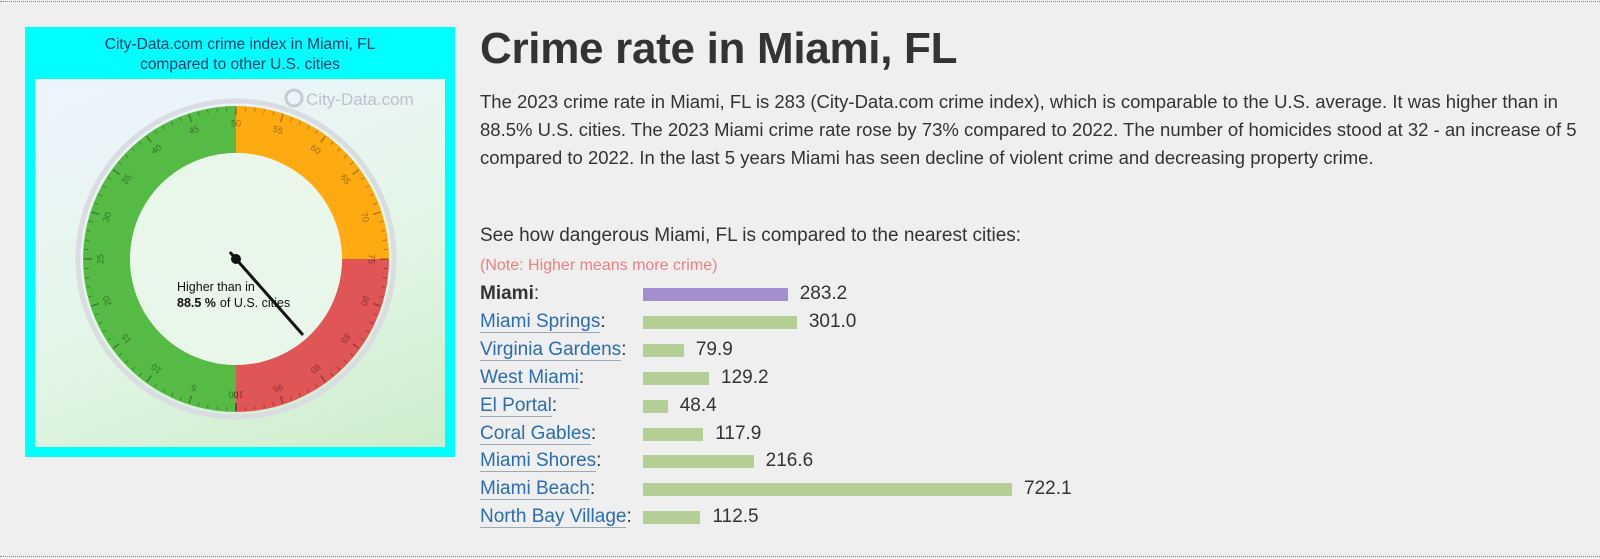  Describe the element at coordinates (312, 335) in the screenshot. I see `gauge-segment-high` at that location.